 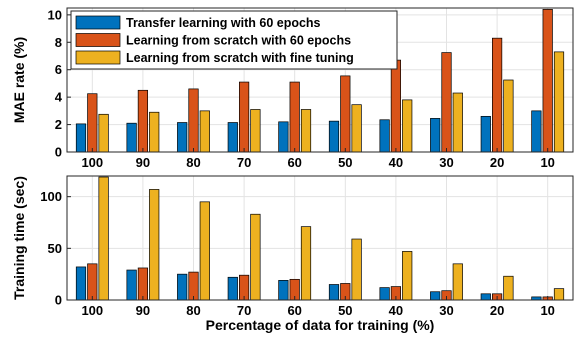 What do you see at coordinates (238, 41) in the screenshot?
I see `legend-label: Learning from scratch with 60 epochs` at bounding box center [238, 41].